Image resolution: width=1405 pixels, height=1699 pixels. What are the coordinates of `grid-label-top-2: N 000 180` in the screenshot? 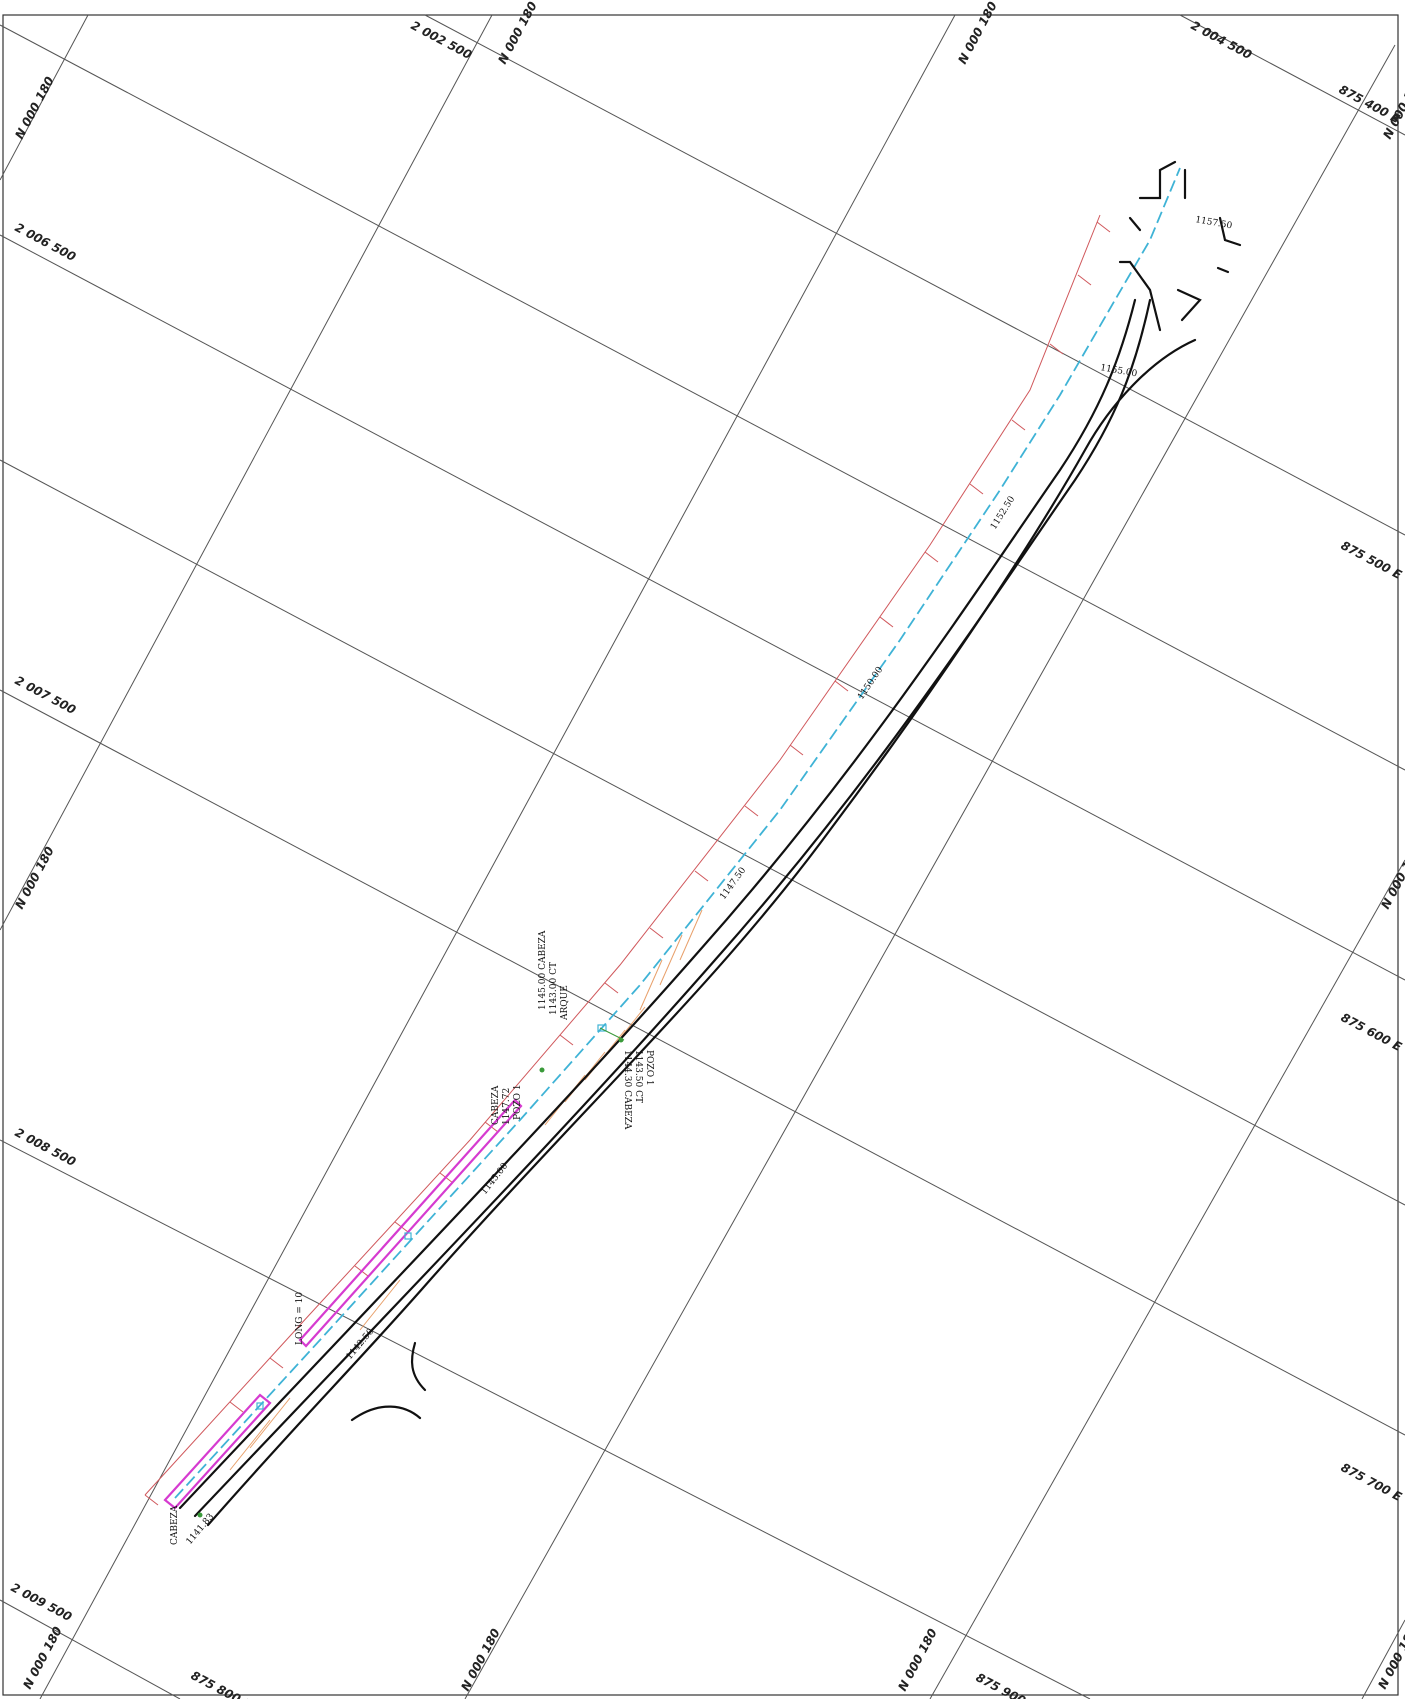 It's located at (517, 33).